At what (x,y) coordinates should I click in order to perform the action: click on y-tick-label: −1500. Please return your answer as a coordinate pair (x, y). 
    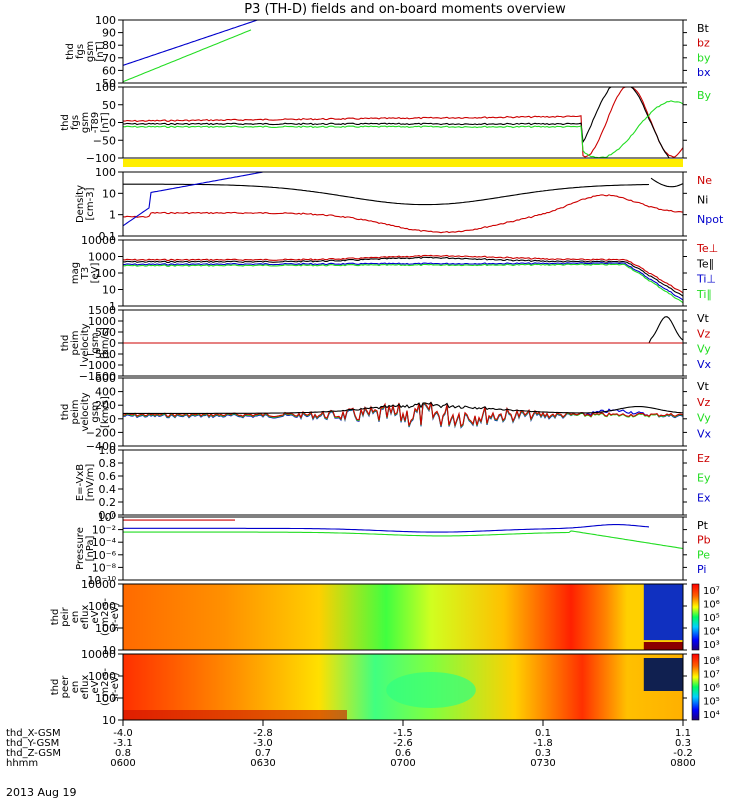
    Looking at the image, I should click on (97, 376).